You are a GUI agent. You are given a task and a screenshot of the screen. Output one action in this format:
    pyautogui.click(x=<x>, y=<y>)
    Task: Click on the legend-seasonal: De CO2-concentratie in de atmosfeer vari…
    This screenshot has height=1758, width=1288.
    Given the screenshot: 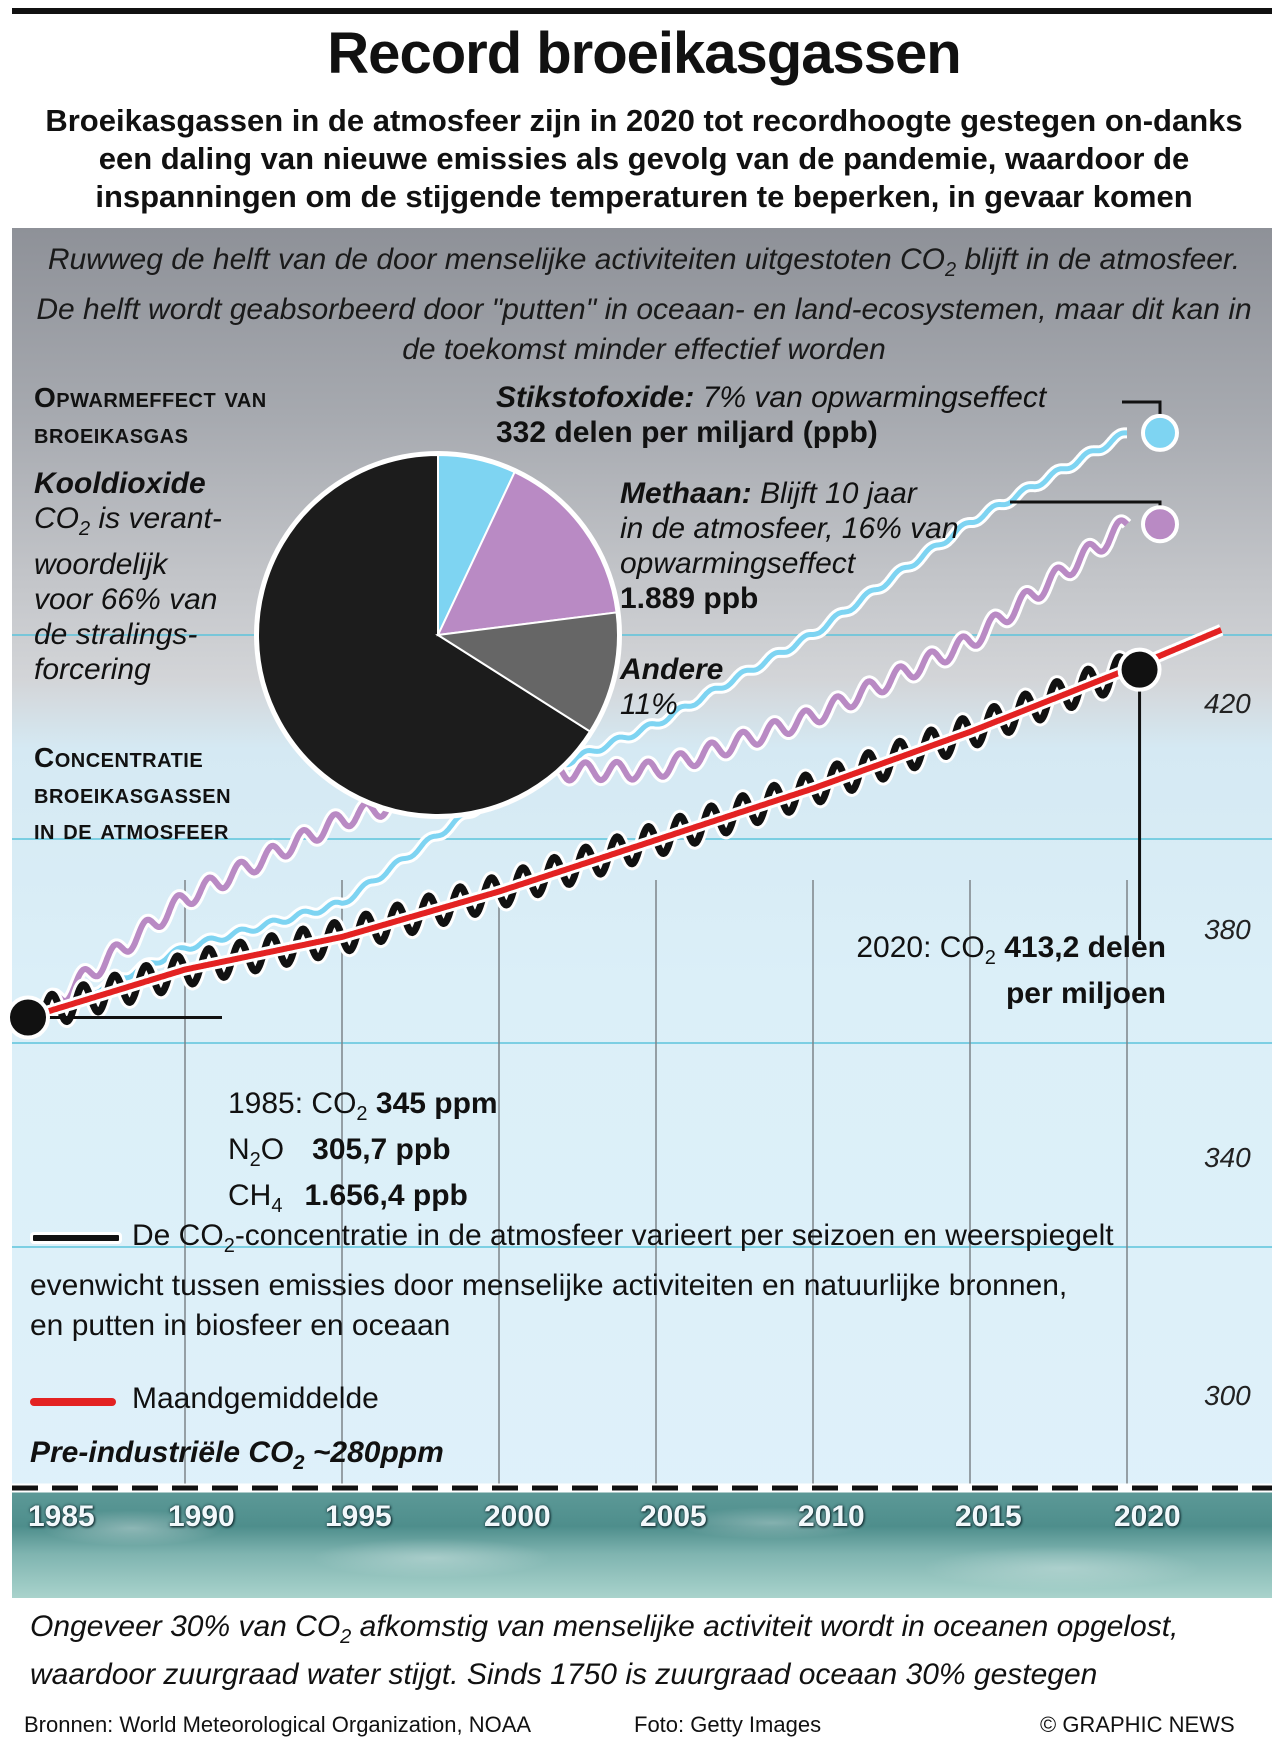 What is the action you would take?
    pyautogui.click(x=645, y=1281)
    